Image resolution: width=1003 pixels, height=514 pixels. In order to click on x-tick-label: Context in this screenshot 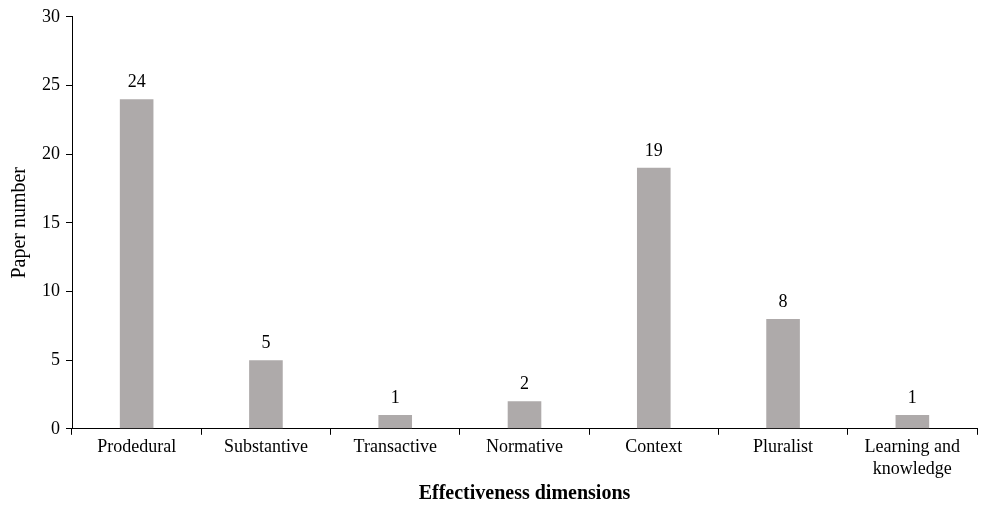, I will do `click(654, 446)`.